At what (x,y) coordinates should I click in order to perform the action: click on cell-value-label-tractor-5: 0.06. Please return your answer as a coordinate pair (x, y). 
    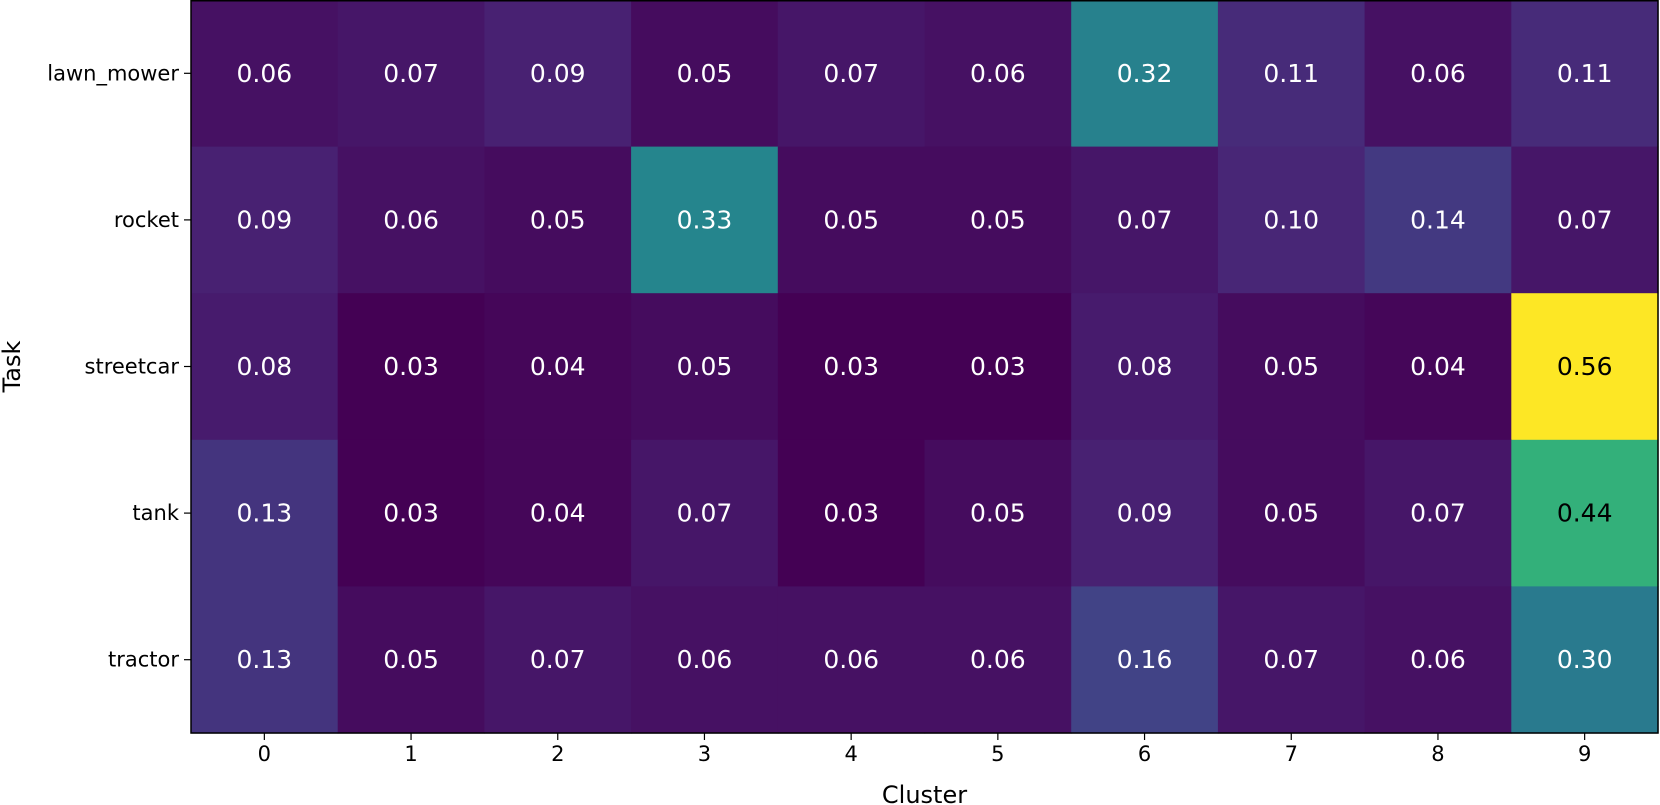
    Looking at the image, I should click on (998, 659).